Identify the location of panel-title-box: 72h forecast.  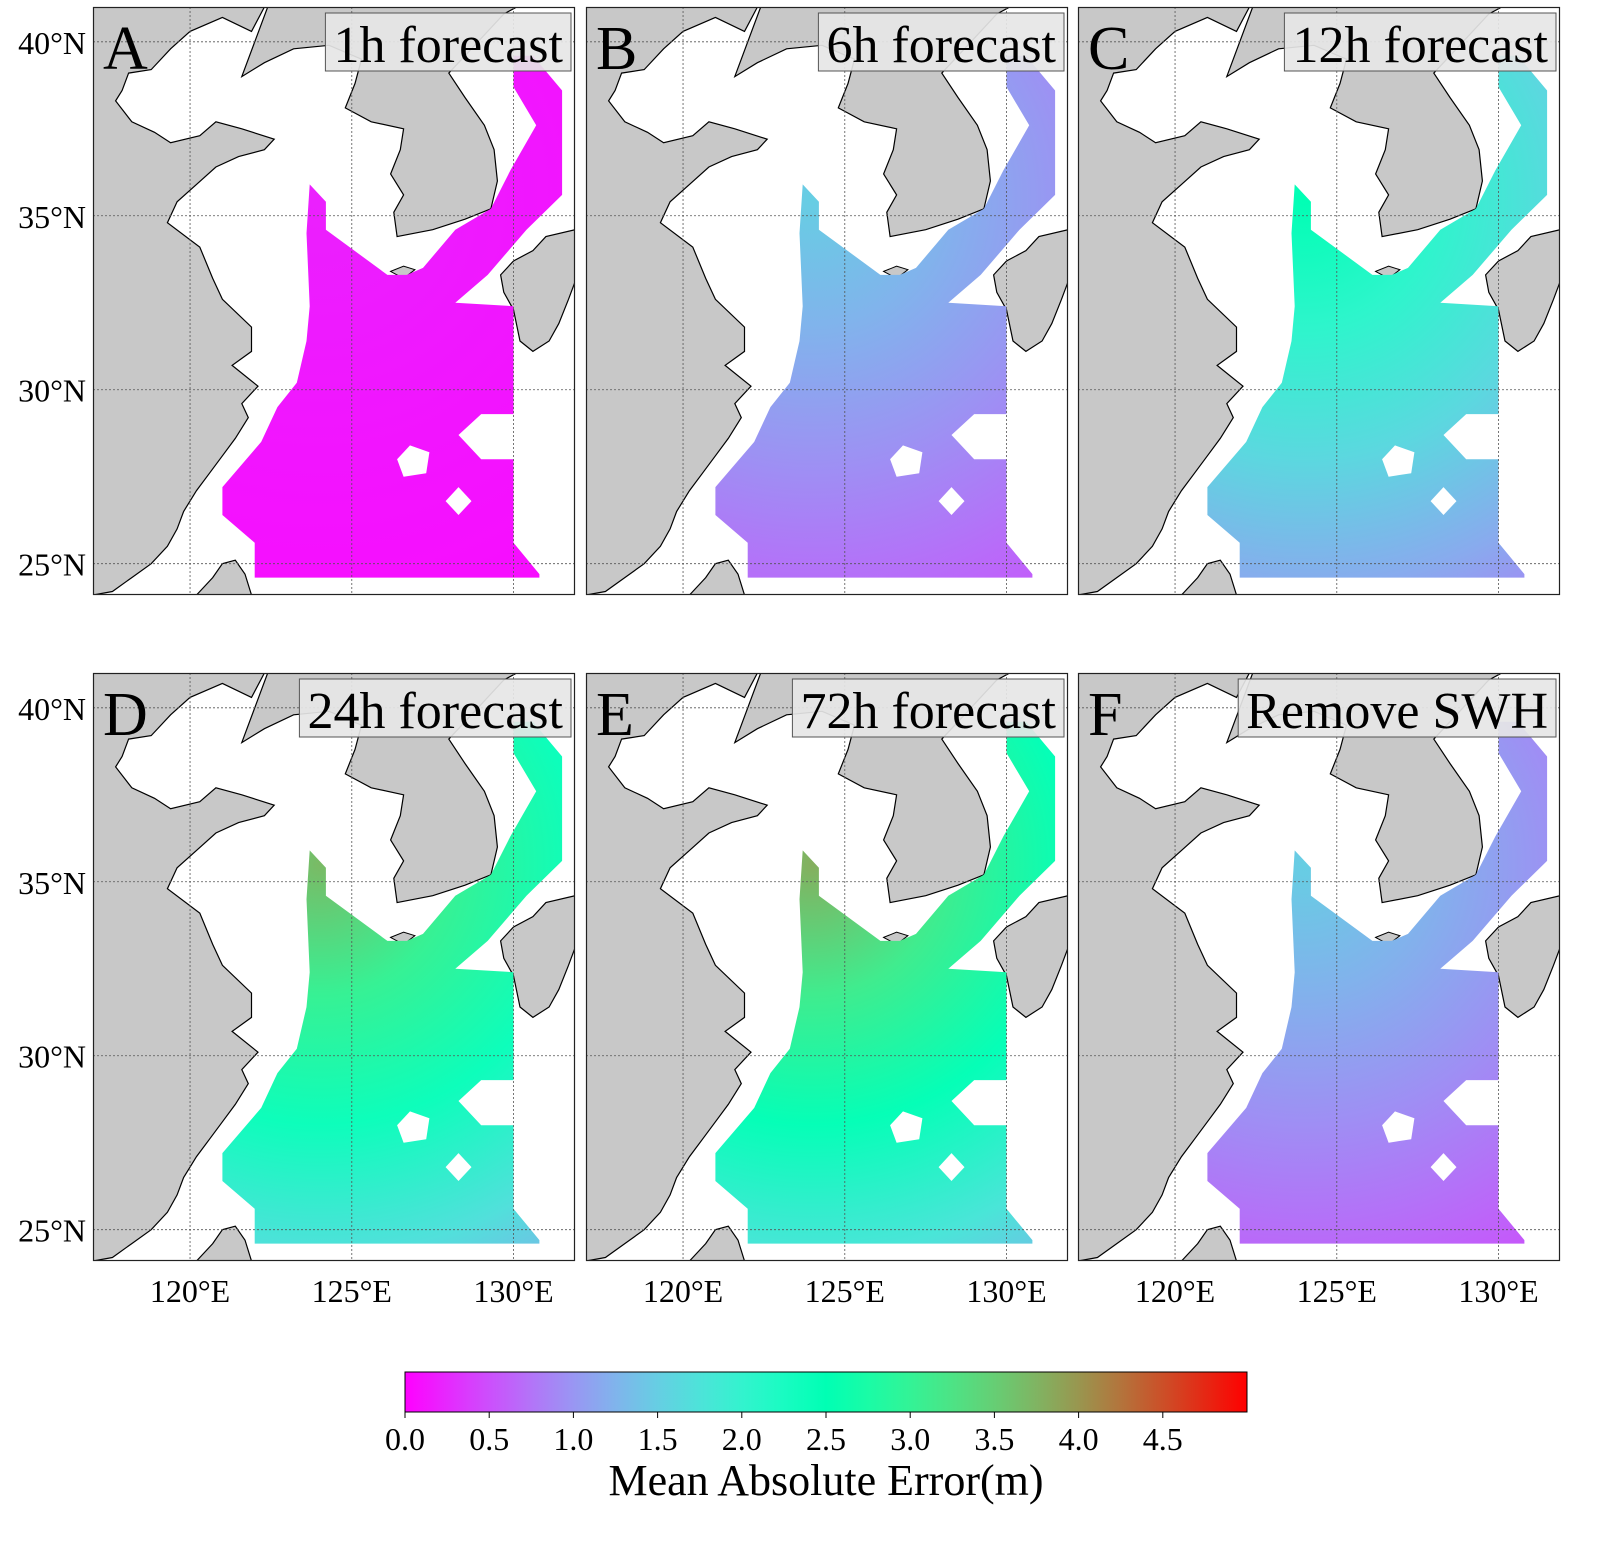
(928, 709).